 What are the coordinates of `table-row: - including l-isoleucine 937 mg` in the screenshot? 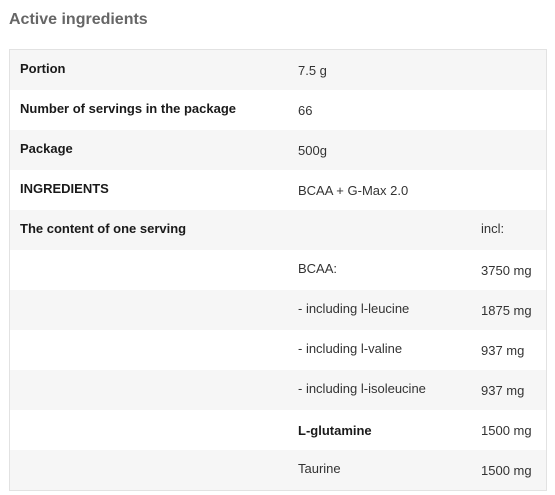 It's located at (278, 390).